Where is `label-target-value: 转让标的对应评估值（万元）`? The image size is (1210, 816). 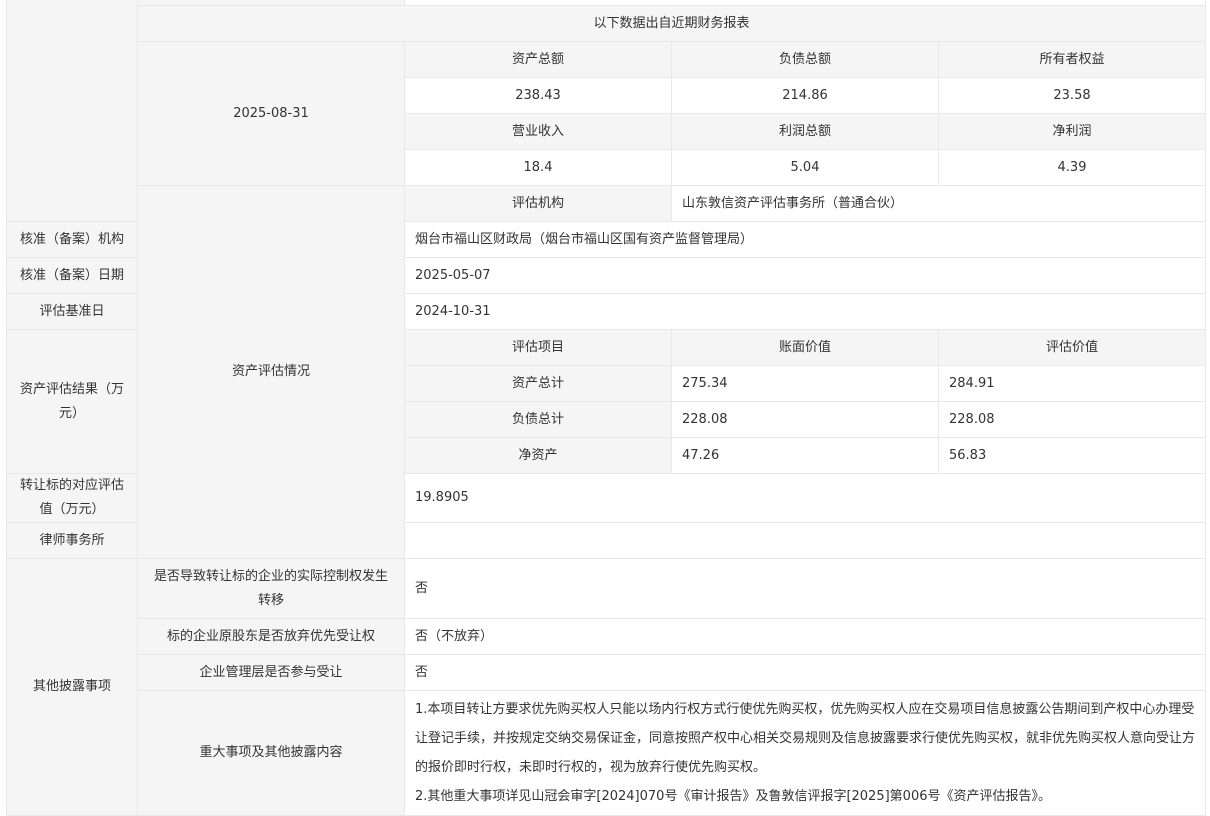 label-target-value: 转让标的对应评估值（万元） is located at coordinates (72, 498).